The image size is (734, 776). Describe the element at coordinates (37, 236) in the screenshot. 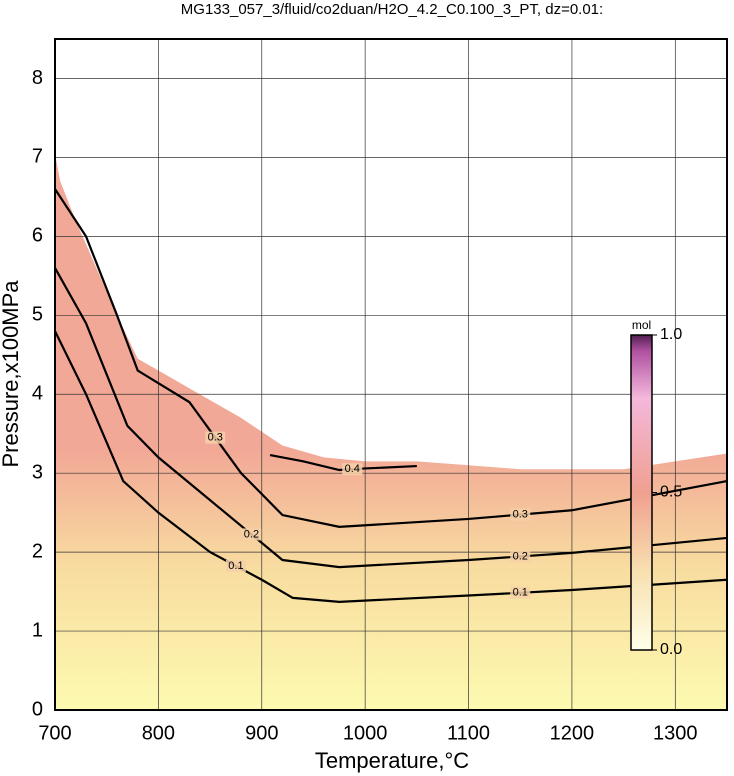

I see `y-tick-label: 6` at that location.